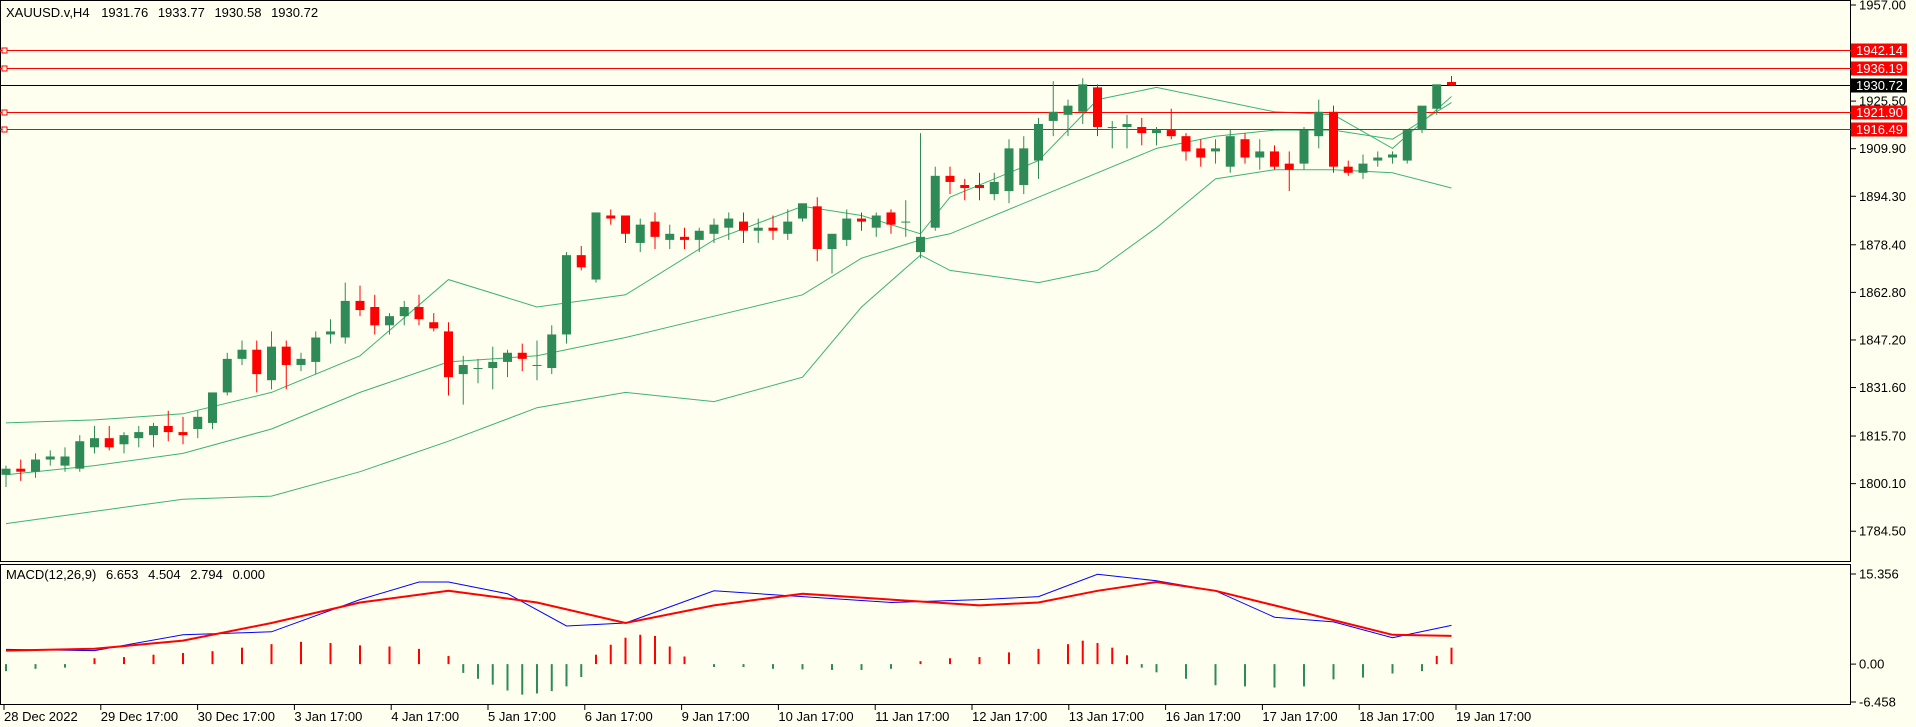 Image resolution: width=1916 pixels, height=727 pixels. What do you see at coordinates (1882, 531) in the screenshot?
I see `price-tick-label: 1784.50` at bounding box center [1882, 531].